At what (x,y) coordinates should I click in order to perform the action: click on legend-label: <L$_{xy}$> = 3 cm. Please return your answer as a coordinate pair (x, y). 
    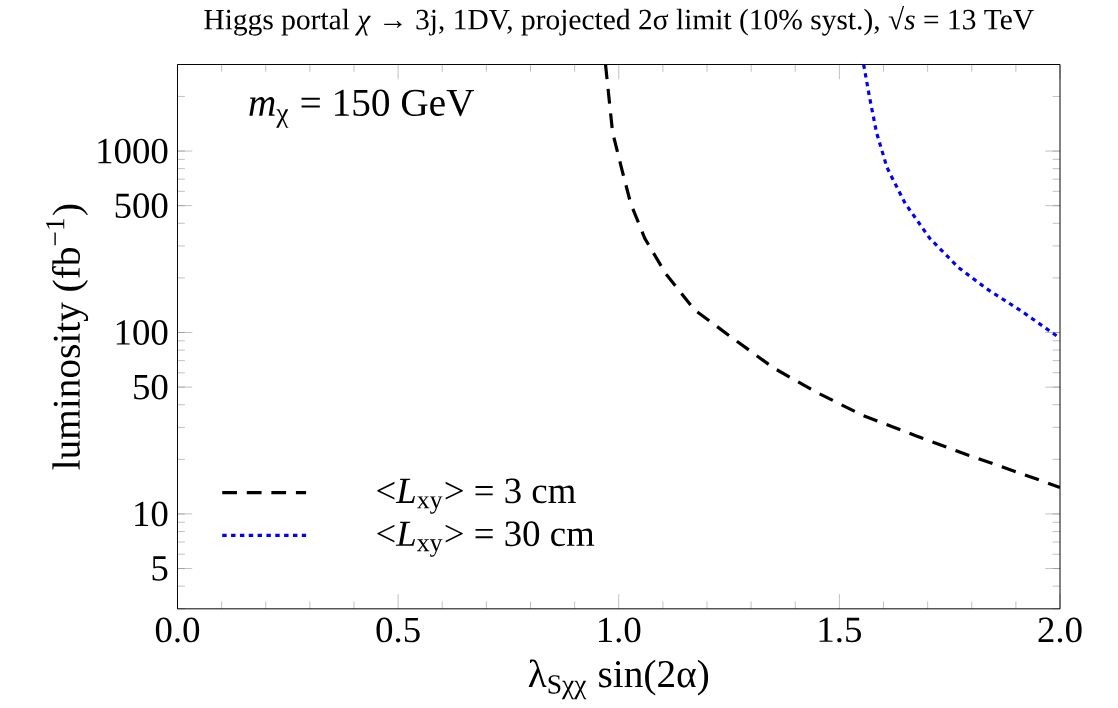
    Looking at the image, I should click on (476, 496).